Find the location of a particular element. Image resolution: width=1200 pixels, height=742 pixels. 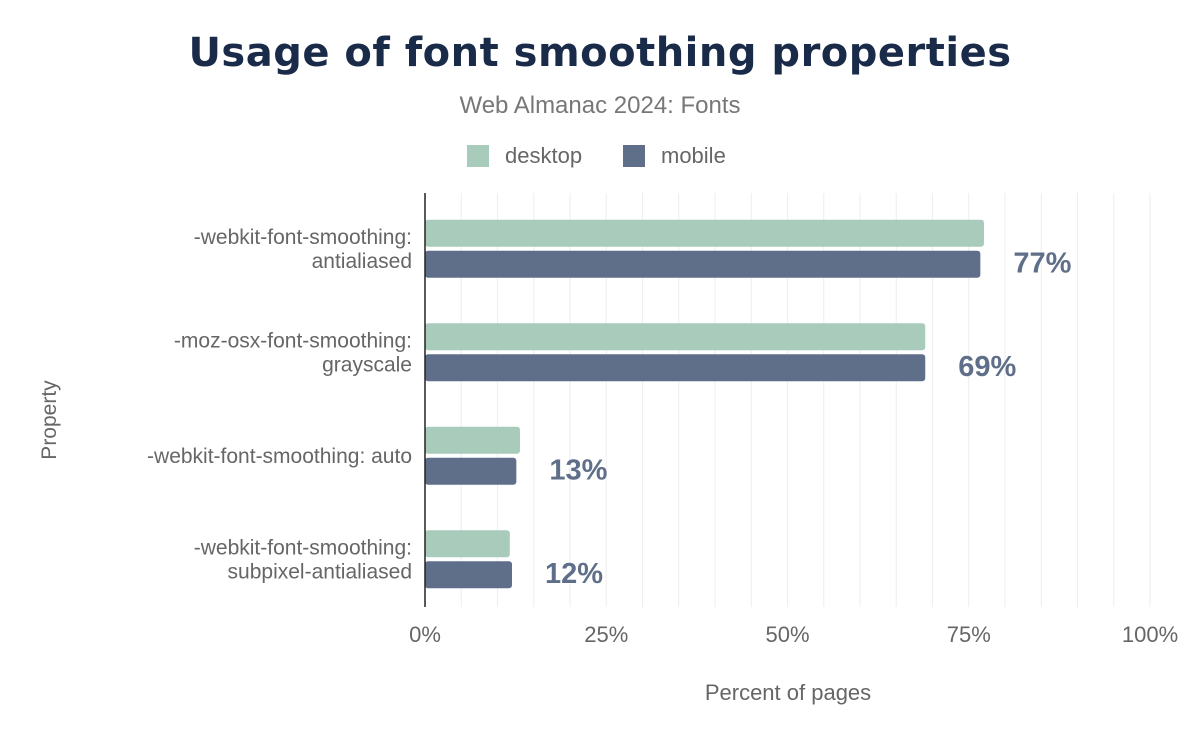

data-label: 12% is located at coordinates (574, 574).